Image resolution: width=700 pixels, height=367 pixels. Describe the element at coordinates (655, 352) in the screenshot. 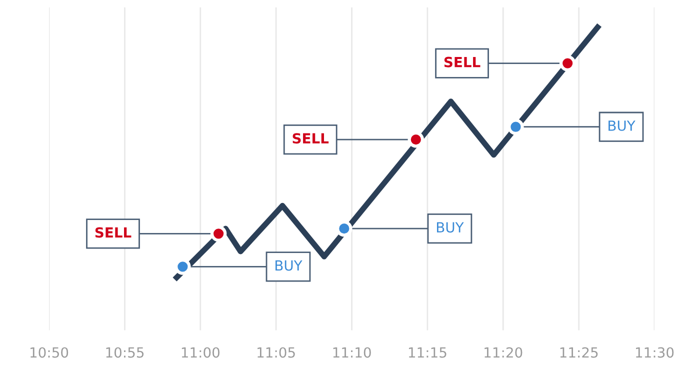

I see `x-tick-label: 11:30` at that location.